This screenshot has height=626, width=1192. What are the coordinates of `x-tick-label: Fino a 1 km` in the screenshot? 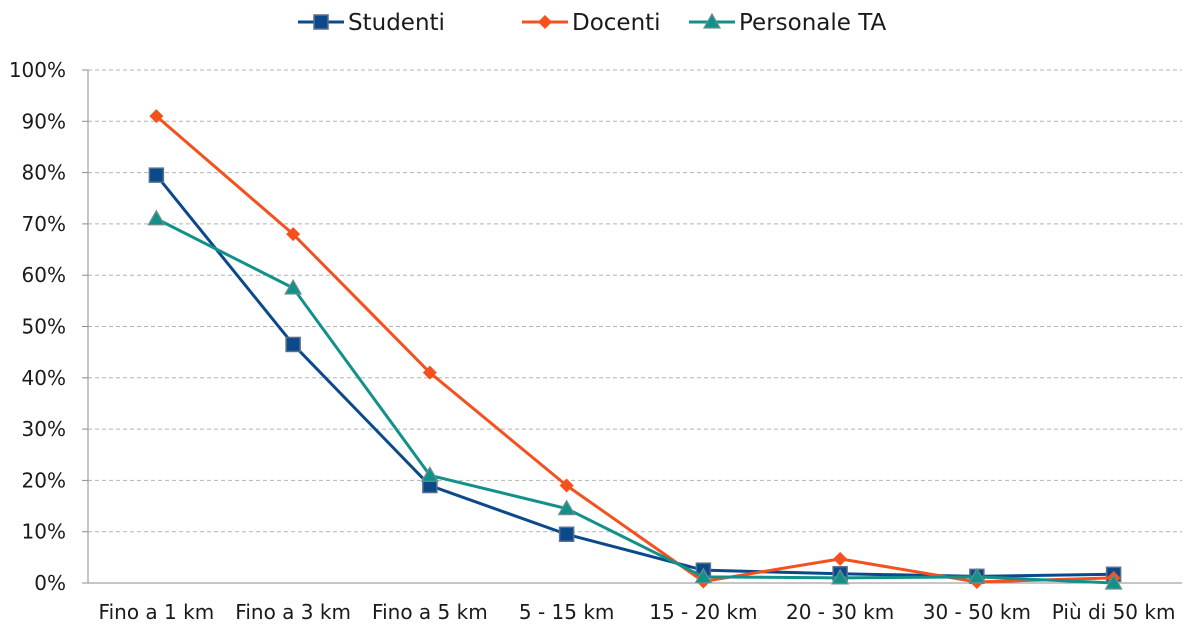 It's located at (157, 612).